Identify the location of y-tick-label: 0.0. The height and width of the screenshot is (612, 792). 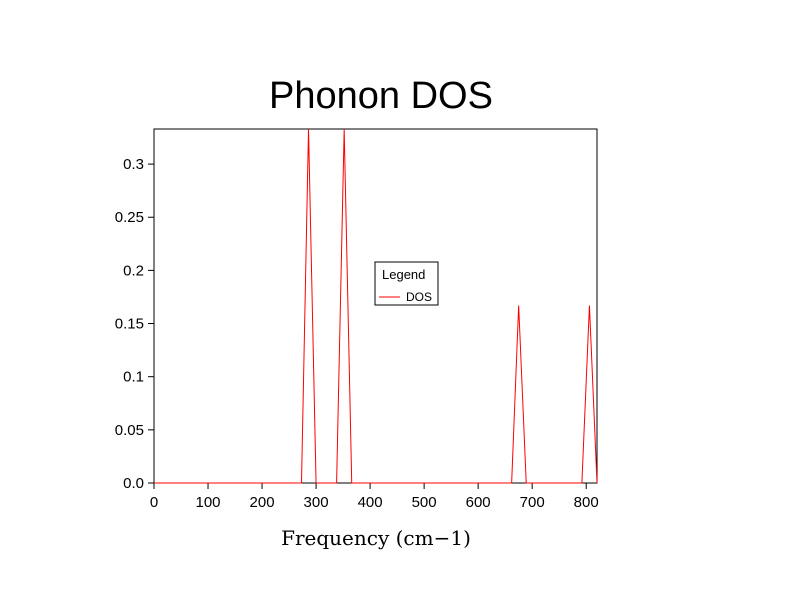
(133, 483).